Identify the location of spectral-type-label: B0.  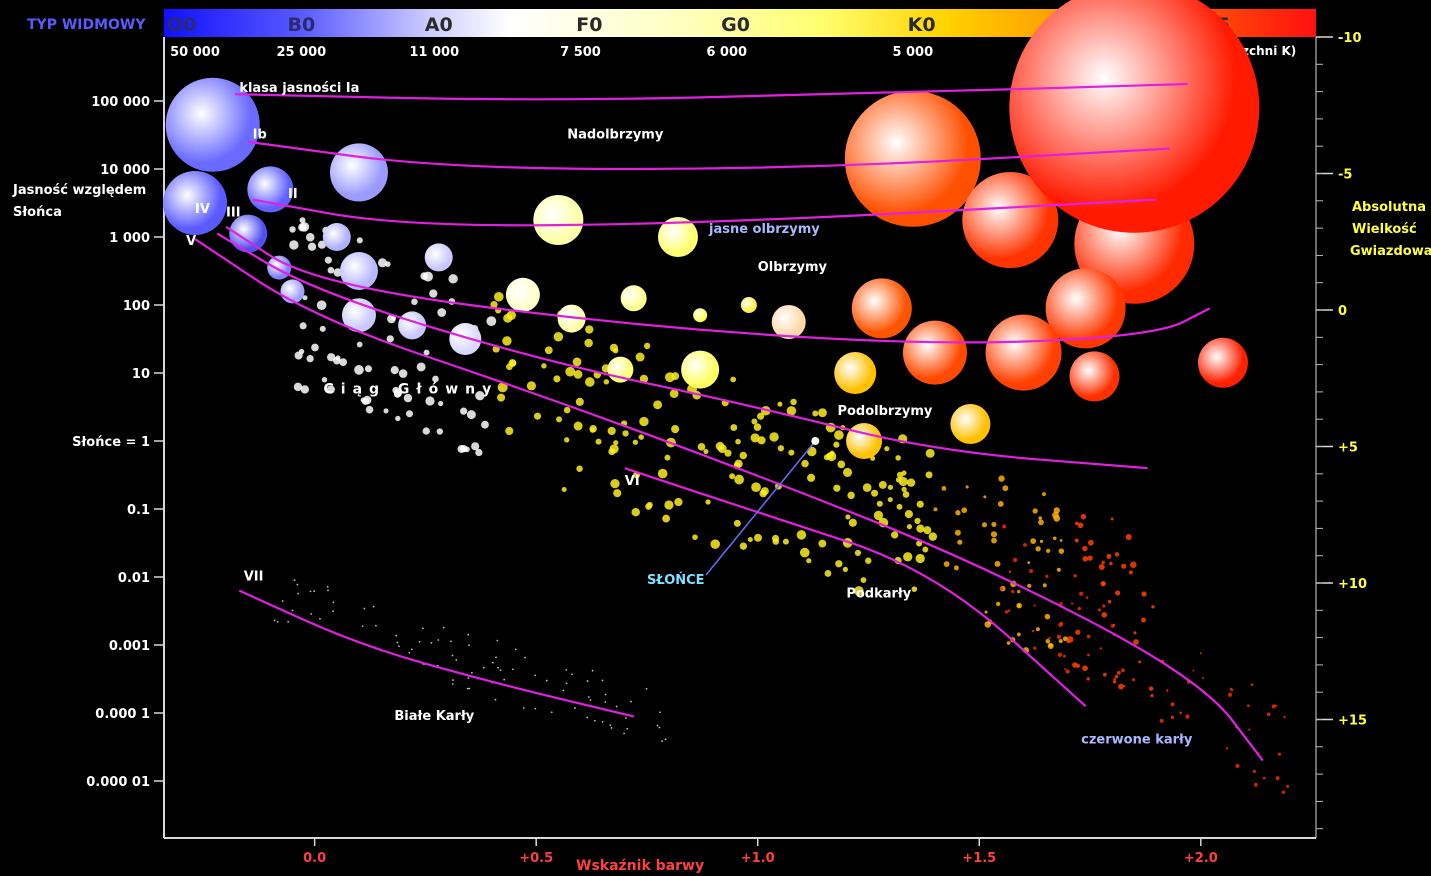
(302, 25).